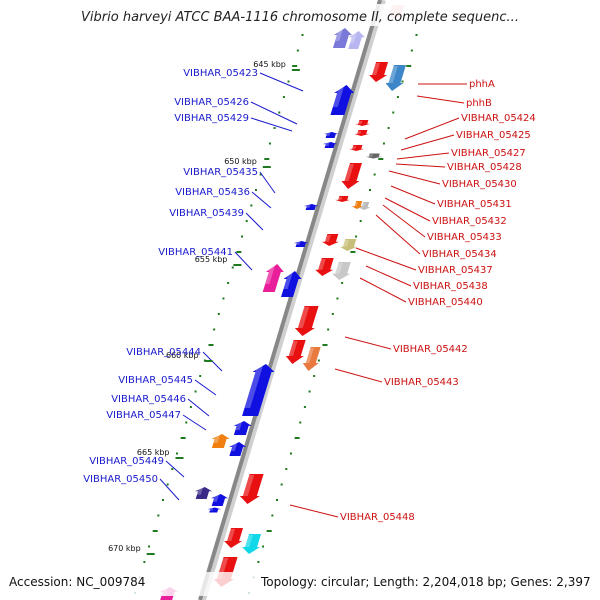 Image resolution: width=600 pixels, height=600 pixels. I want to click on gene-label-right: phhB, so click(479, 103).